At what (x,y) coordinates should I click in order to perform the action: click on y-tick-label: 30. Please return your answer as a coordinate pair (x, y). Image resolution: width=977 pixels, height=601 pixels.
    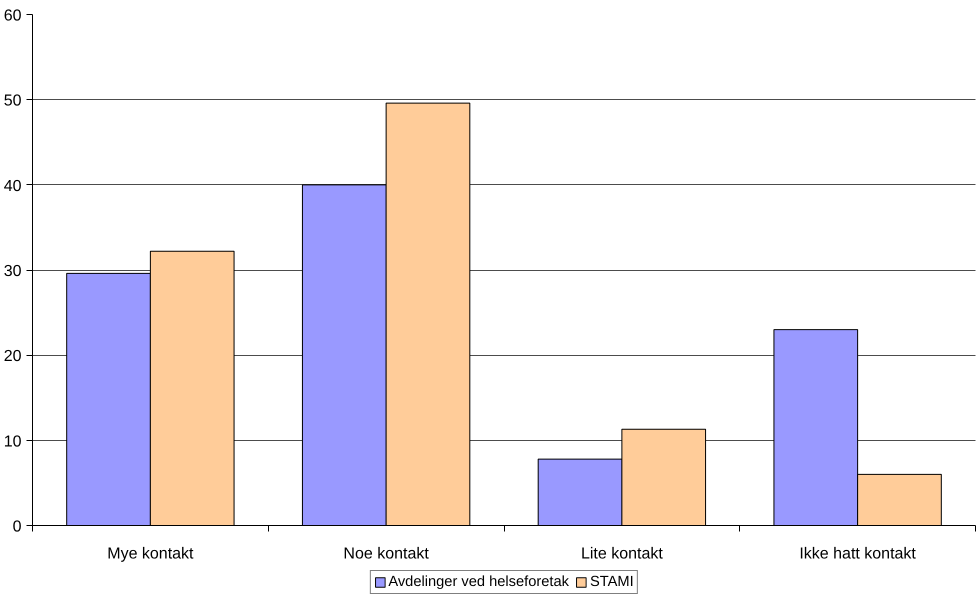
    Looking at the image, I should click on (13, 271).